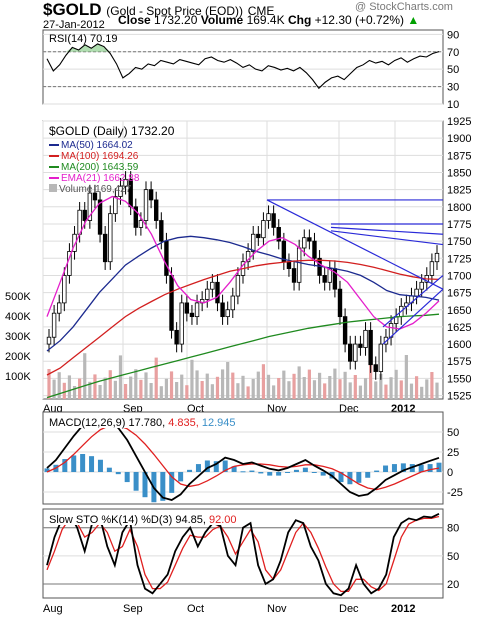  What do you see at coordinates (53, 609) in the screenshot?
I see `x-axis-label-bottom-aug: Aug` at bounding box center [53, 609].